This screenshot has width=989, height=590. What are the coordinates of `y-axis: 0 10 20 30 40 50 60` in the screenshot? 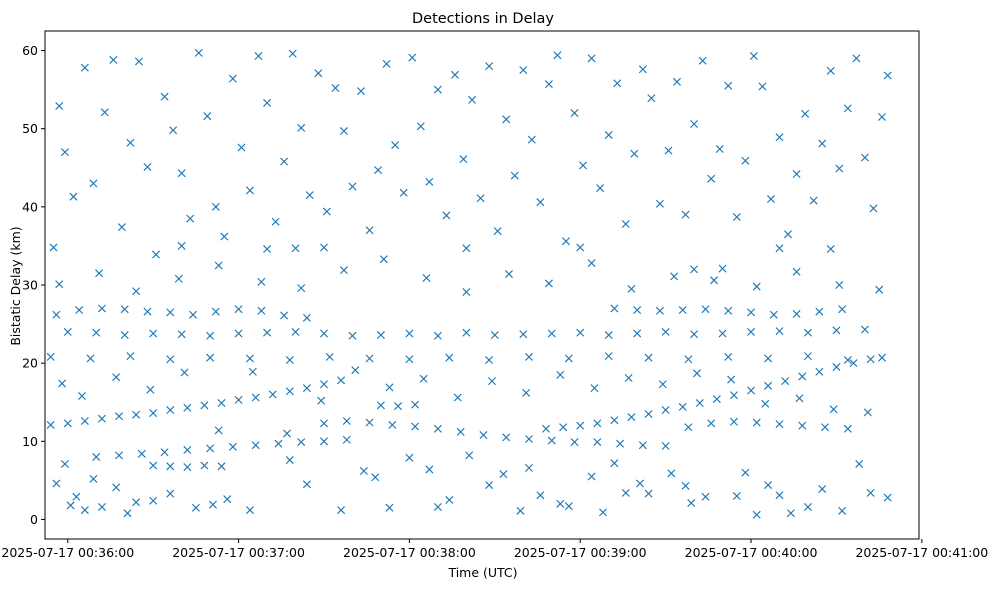 It's located at (33, 285).